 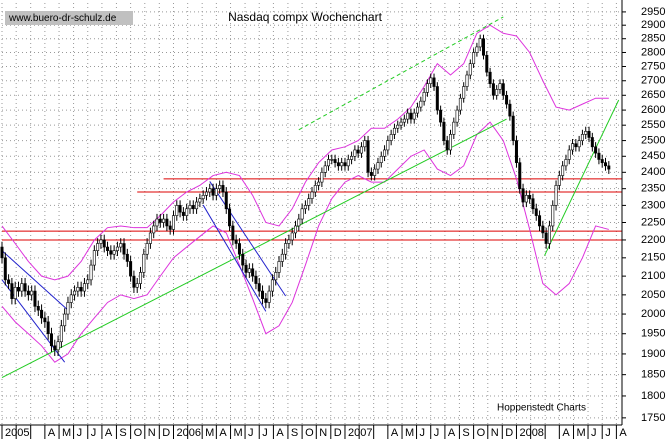 What do you see at coordinates (69, 18) in the screenshot?
I see `source-box` at bounding box center [69, 18].